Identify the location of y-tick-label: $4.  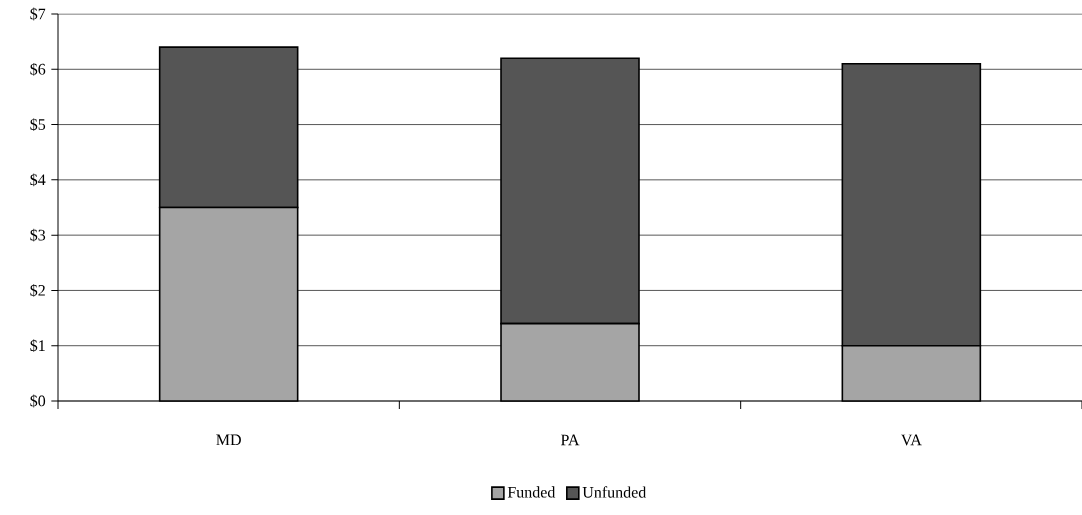
(38, 180).